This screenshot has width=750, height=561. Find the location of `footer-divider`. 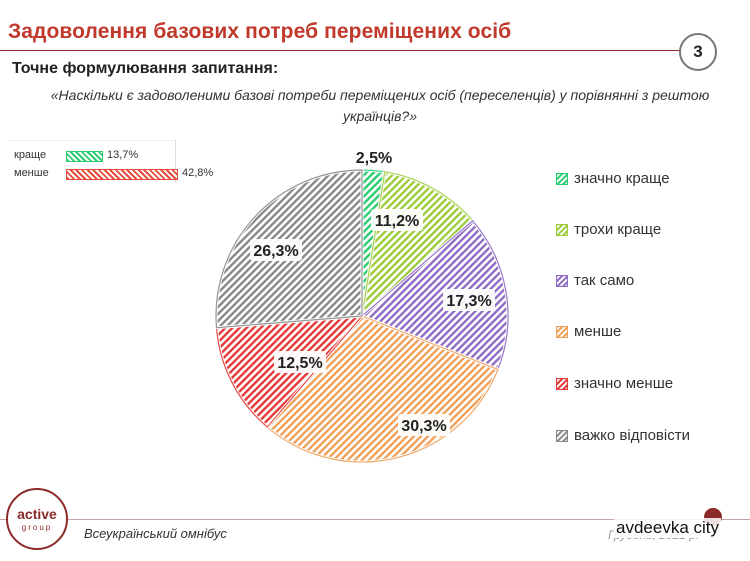

footer-divider is located at coordinates (375, 519).